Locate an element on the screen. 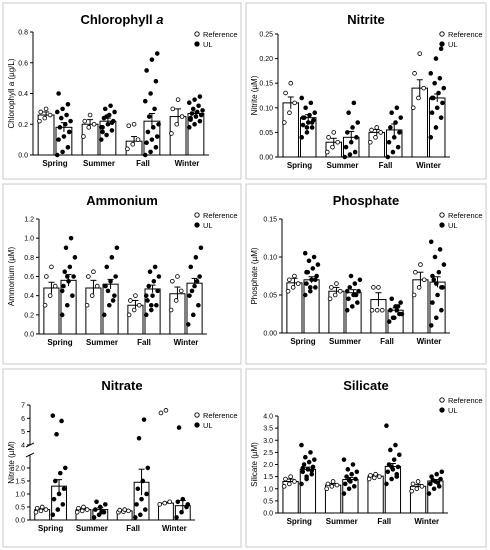  legend-marker-ul is located at coordinates (442, 225).